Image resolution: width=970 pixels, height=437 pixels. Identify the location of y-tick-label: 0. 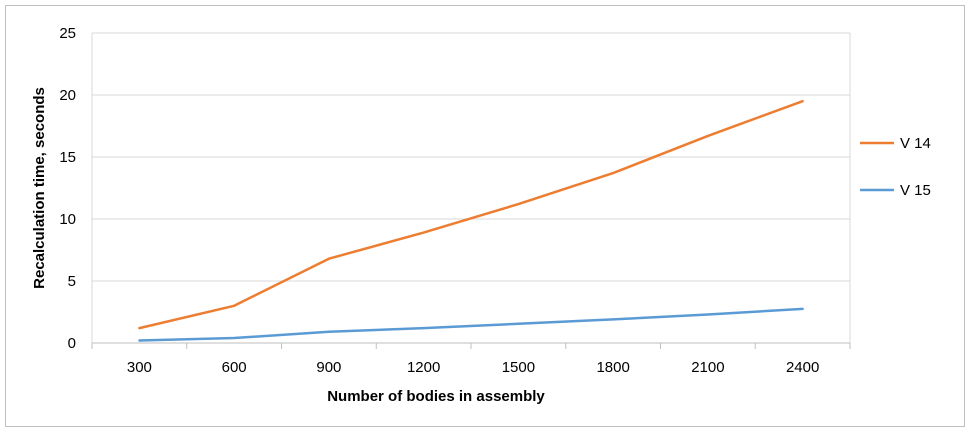
(72, 343).